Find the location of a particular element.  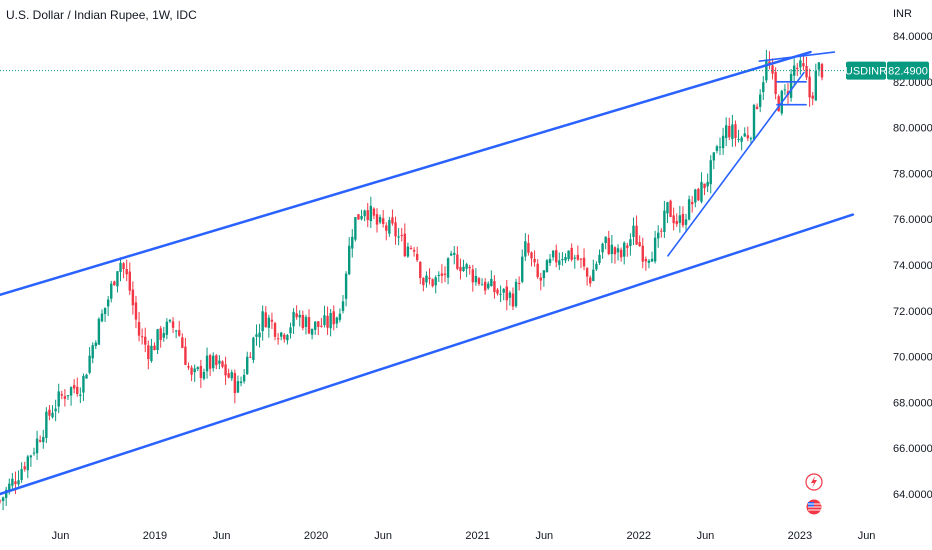

x-tick-label: 2021 is located at coordinates (477, 536).